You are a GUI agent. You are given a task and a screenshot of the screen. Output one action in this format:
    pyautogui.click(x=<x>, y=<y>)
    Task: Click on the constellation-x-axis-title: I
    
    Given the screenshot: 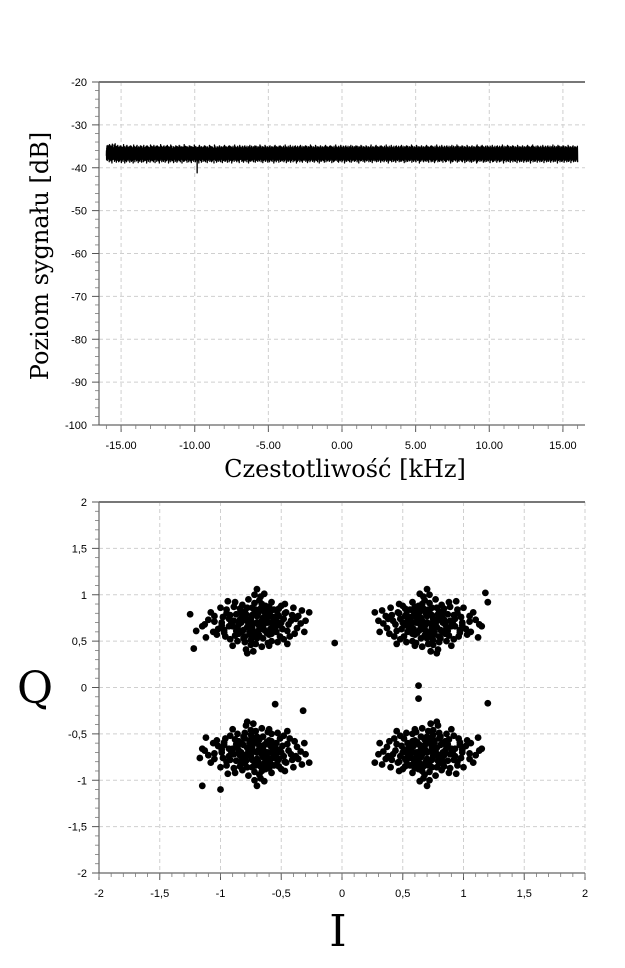 What is the action you would take?
    pyautogui.click(x=337, y=931)
    